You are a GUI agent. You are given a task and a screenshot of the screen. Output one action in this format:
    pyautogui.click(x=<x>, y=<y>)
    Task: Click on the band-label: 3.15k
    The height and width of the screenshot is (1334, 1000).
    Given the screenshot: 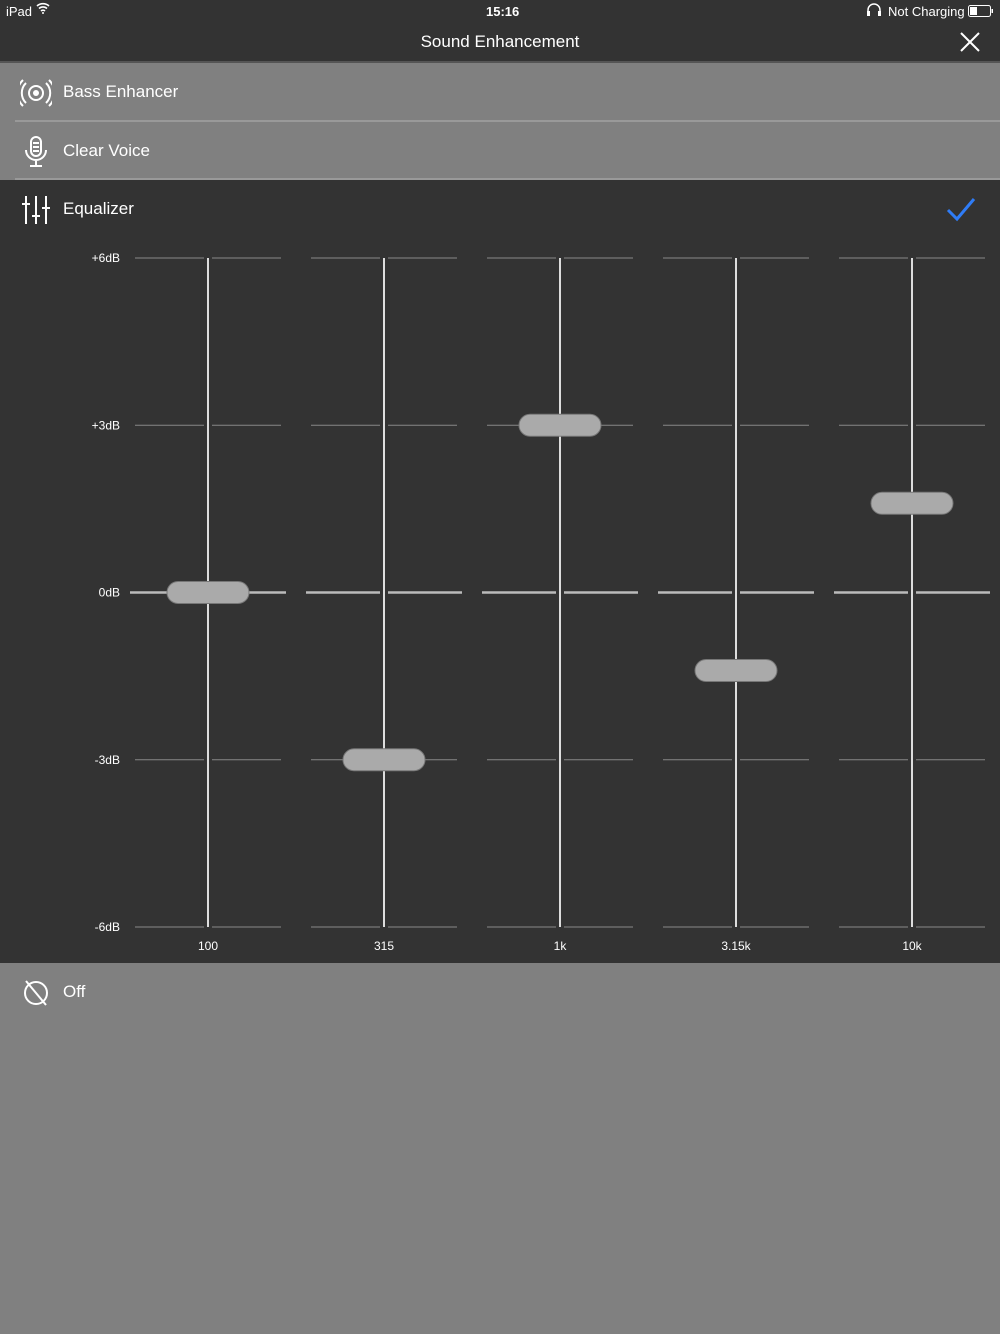 What is the action you would take?
    pyautogui.click(x=736, y=946)
    